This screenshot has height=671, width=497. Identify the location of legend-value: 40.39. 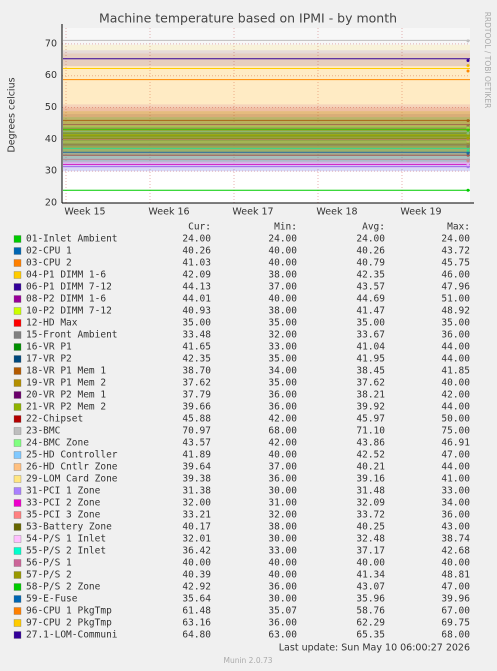
(196, 575).